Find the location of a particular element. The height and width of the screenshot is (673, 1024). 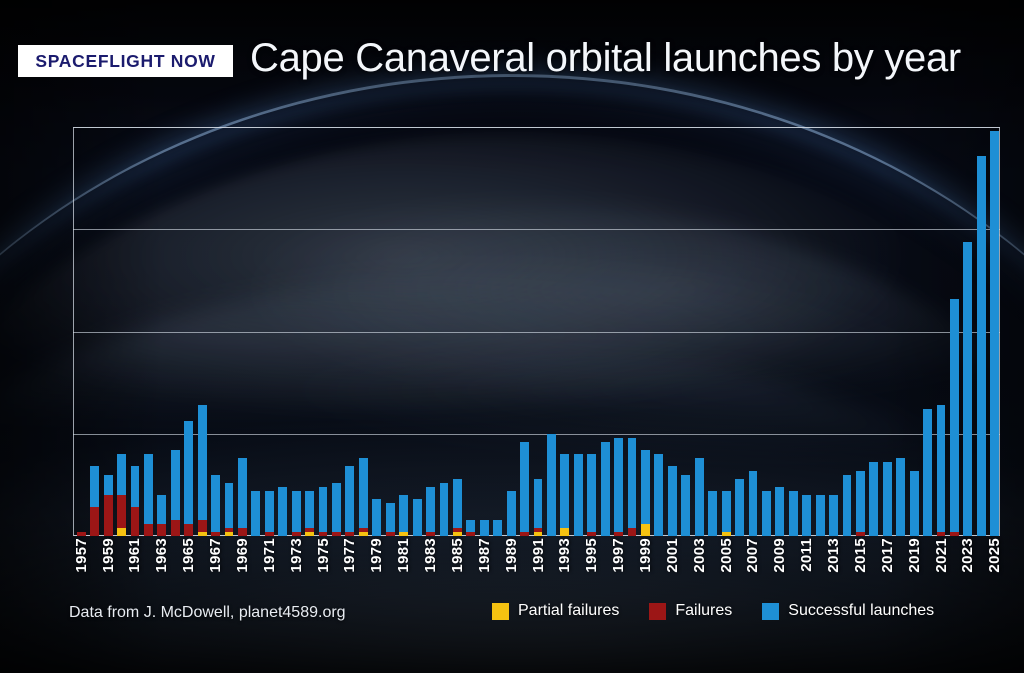

x-tick-label-2013: 2013 is located at coordinates (834, 555).